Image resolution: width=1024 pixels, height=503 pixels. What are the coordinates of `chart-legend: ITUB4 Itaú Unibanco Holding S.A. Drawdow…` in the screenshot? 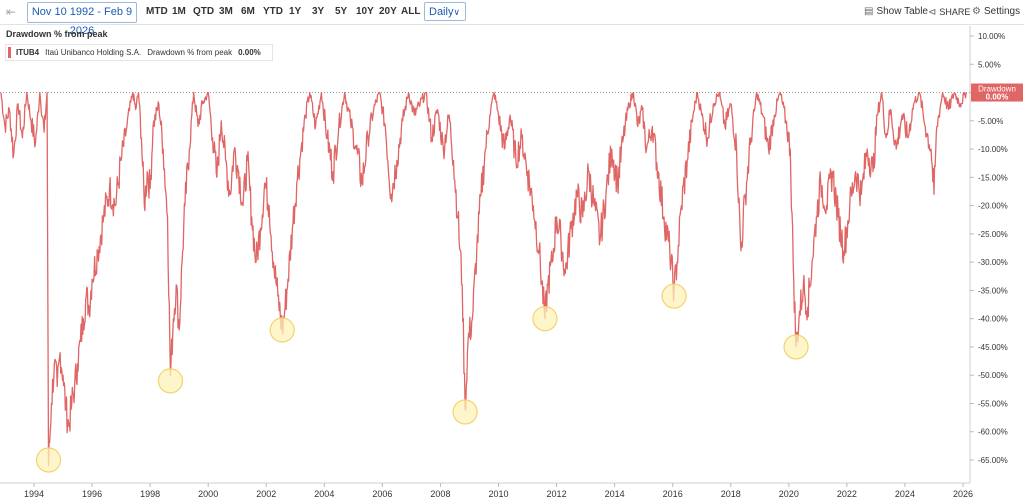 It's located at (139, 52).